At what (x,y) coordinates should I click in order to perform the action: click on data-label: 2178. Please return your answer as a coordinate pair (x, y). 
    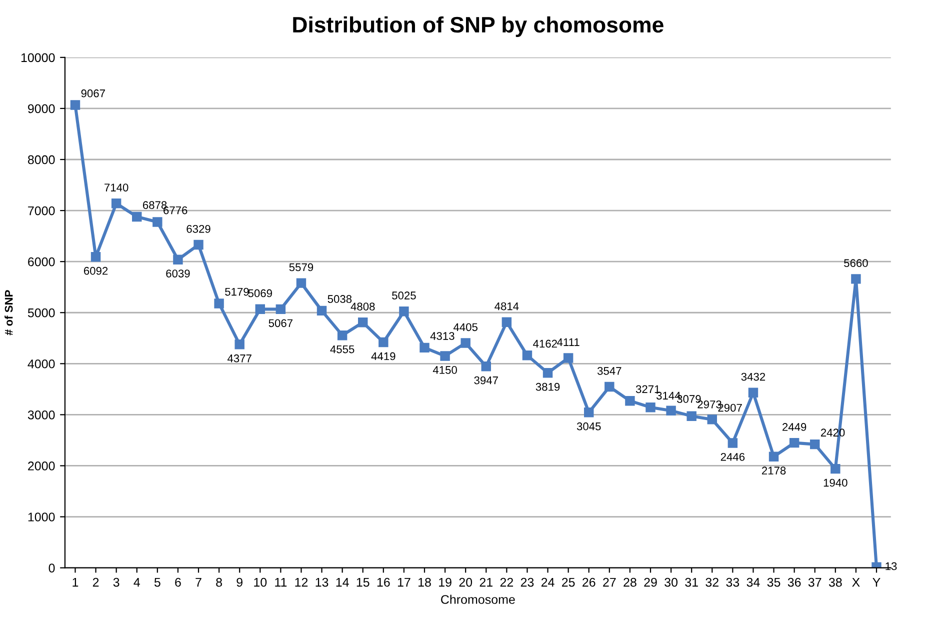
    Looking at the image, I should click on (774, 470).